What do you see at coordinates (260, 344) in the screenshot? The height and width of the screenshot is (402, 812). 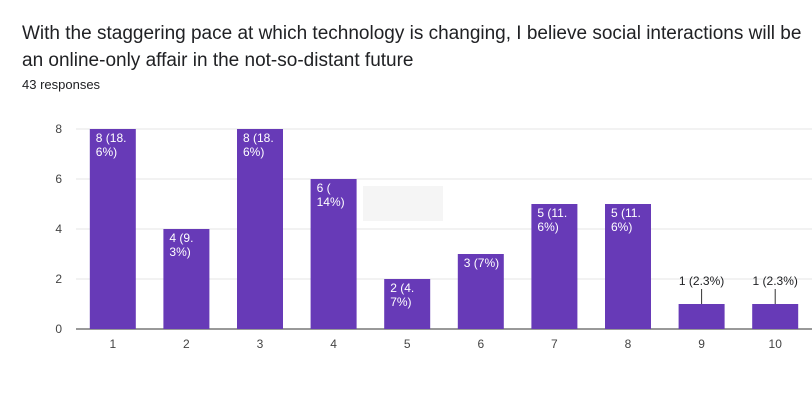 I see `x-tick-label: 3` at bounding box center [260, 344].